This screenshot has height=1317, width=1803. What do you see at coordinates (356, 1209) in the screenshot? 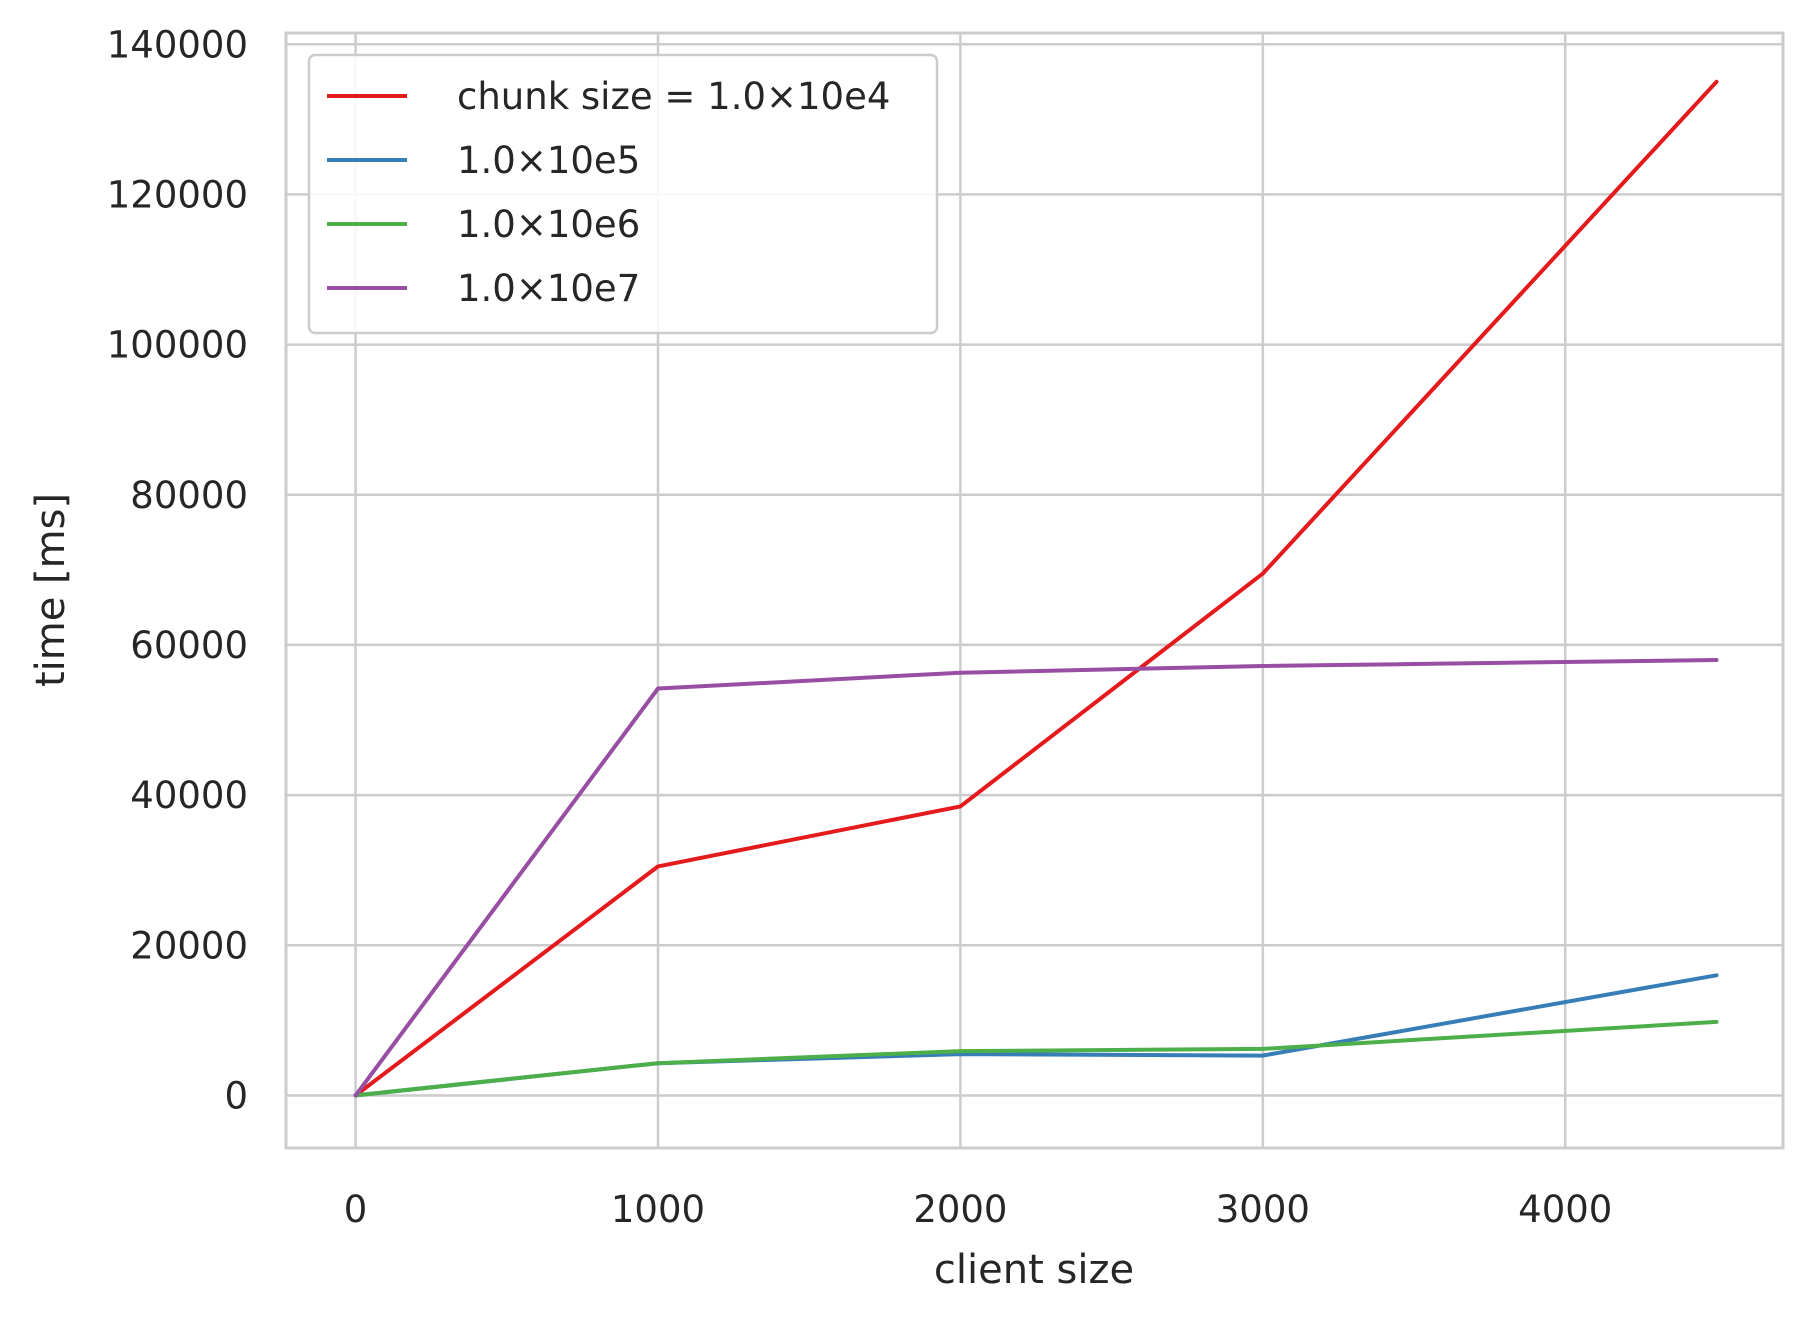
I see `x-tick-label: 0` at bounding box center [356, 1209].